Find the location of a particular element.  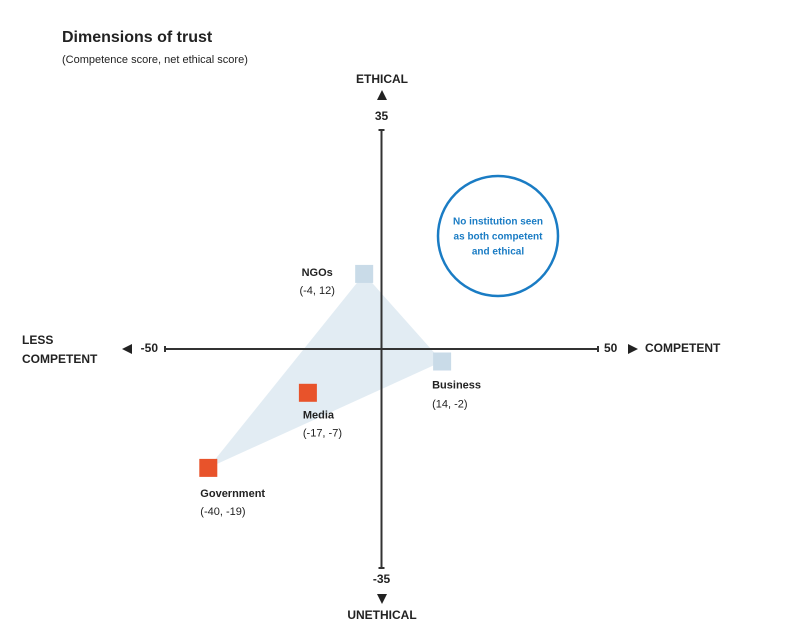

annotation: No institution seen is located at coordinates (498, 222).